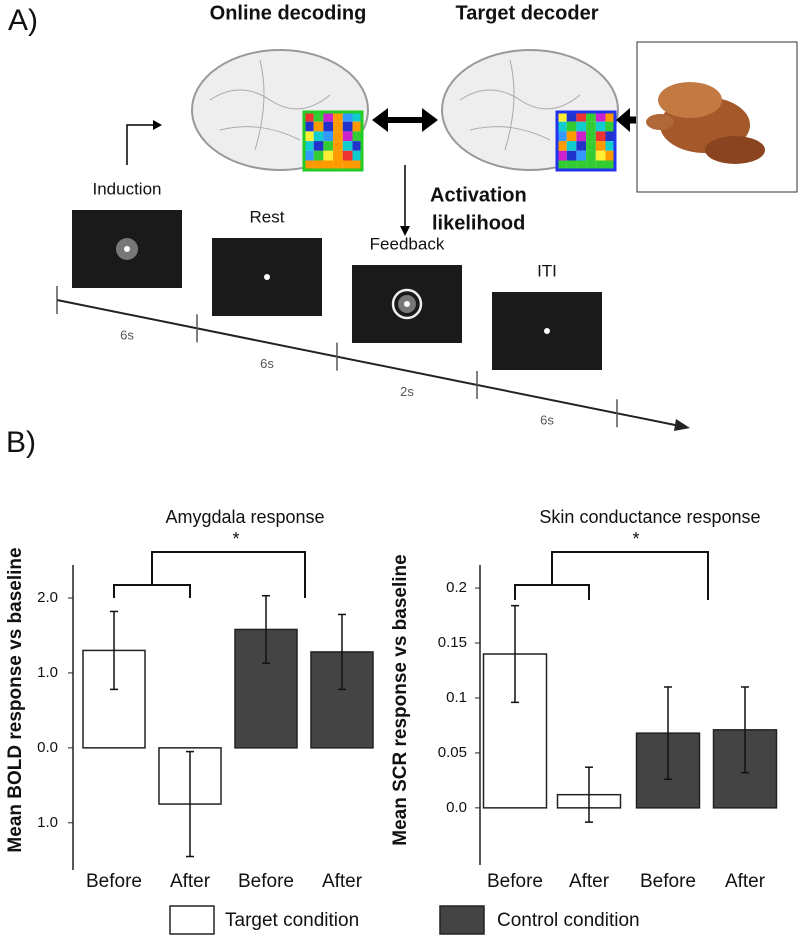 This screenshot has height=938, width=800. What do you see at coordinates (682, 425) in the screenshot?
I see `timeline-arrowhead` at bounding box center [682, 425].